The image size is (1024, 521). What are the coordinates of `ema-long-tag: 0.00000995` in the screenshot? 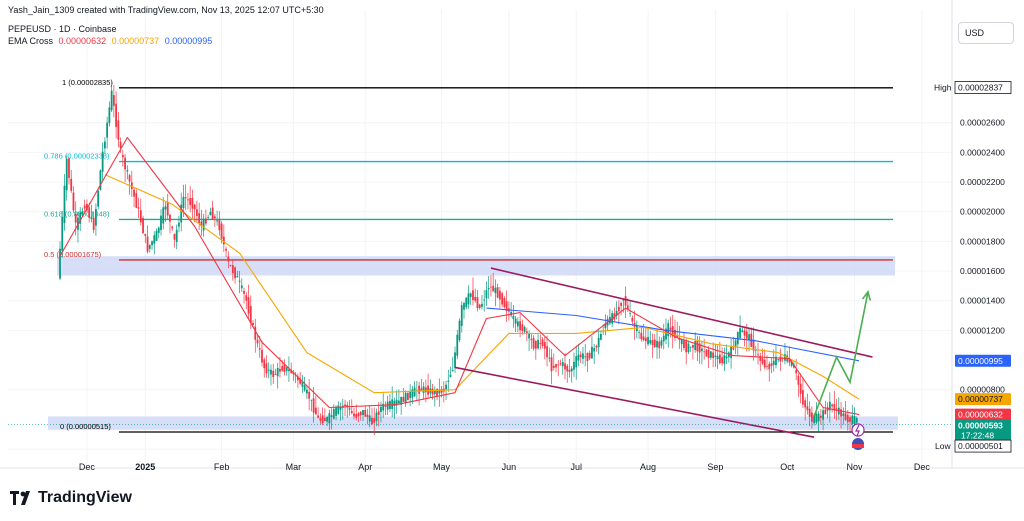 It's located at (980, 361).